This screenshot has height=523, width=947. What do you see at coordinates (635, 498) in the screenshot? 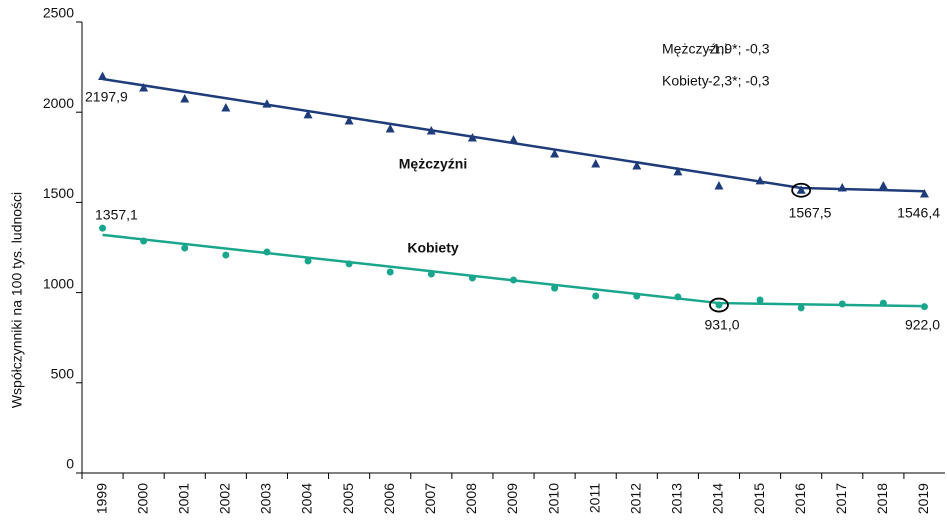
I see `x-tick-label: 2012` at bounding box center [635, 498].